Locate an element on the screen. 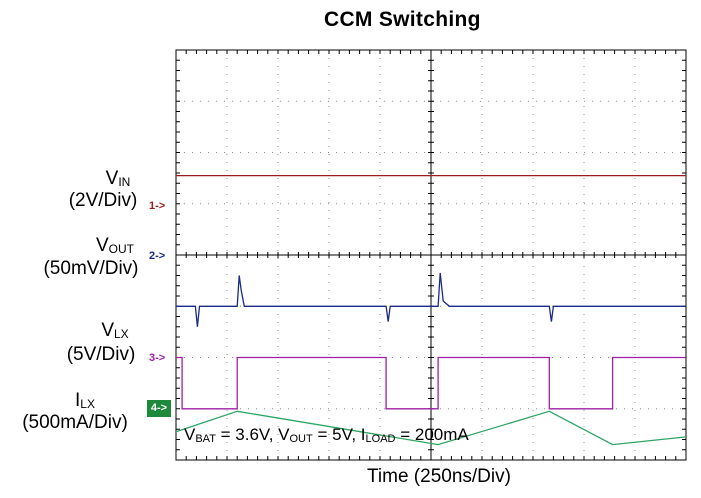 This screenshot has height=498, width=701. channel-scale-vin: (2V/Div) is located at coordinates (103, 200).